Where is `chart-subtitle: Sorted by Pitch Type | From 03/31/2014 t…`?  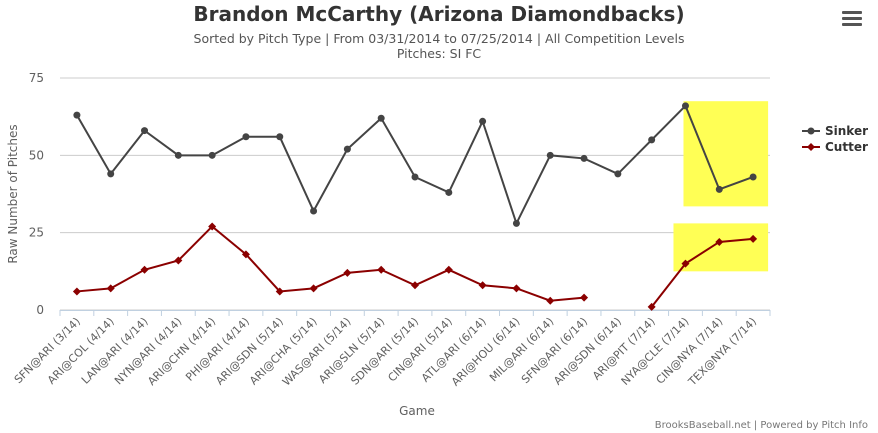
chart-subtitle: Sorted by Pitch Type | From 03/31/2014 t… is located at coordinates (439, 38).